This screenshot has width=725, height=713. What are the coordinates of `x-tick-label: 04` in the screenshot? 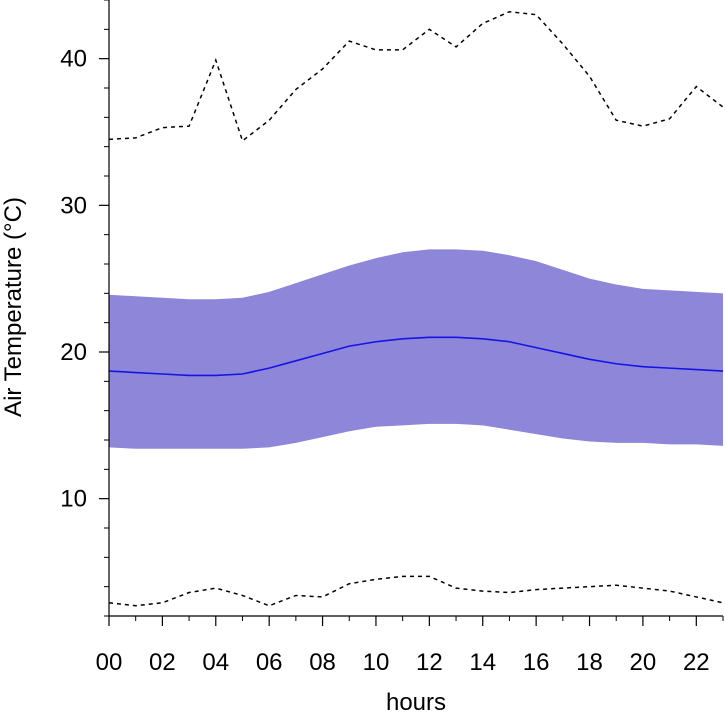 It's located at (215, 662).